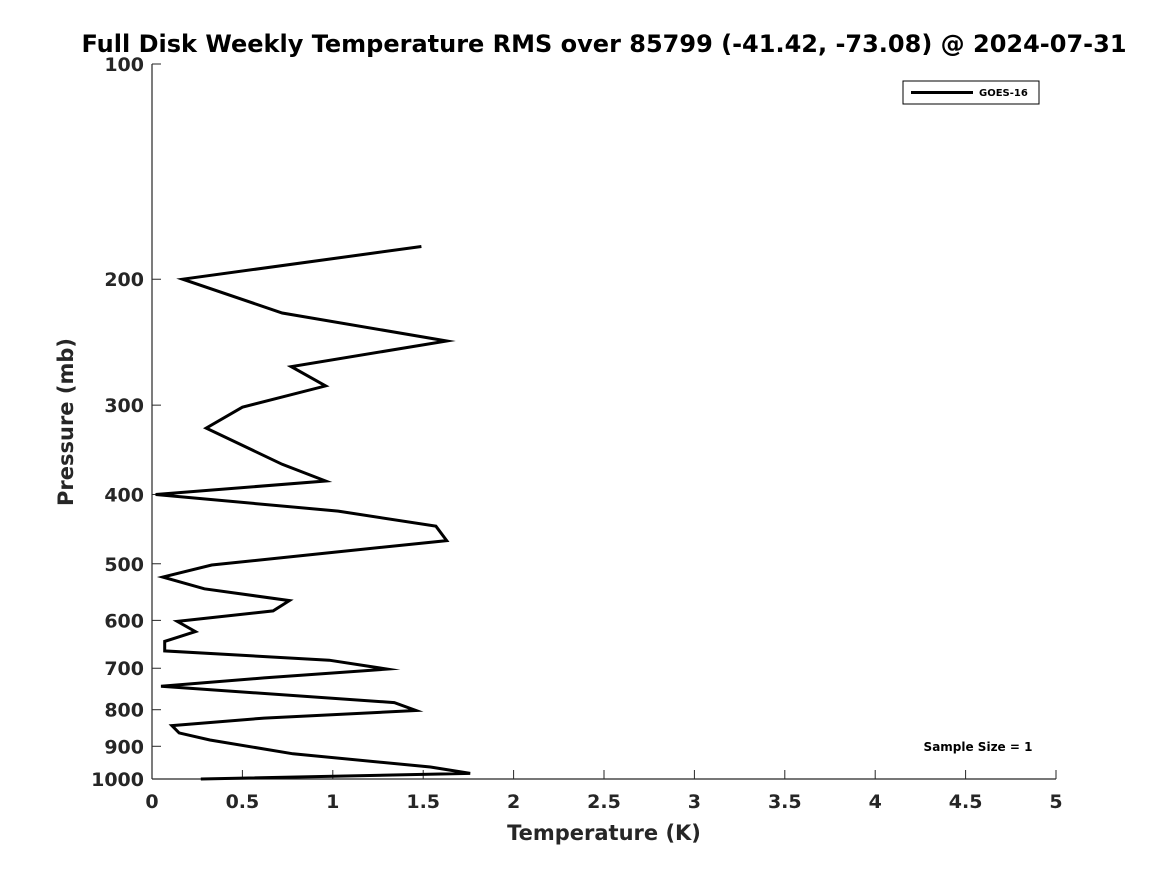  I want to click on x-tick-label: 0, so click(151, 802).